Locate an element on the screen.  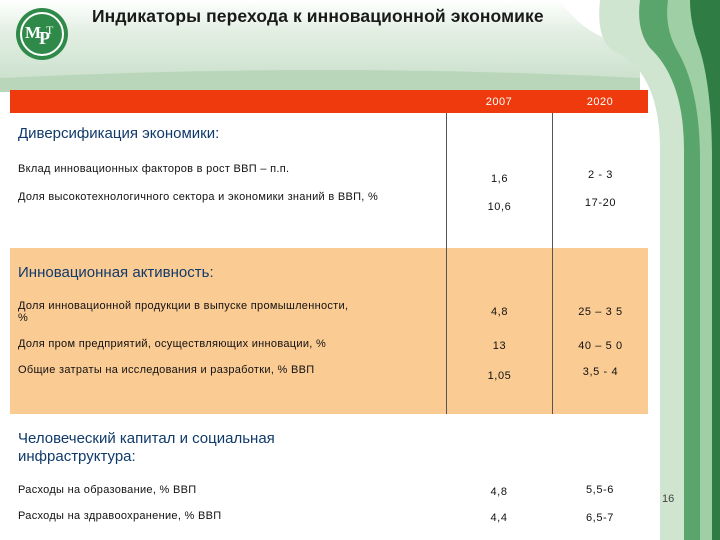
header-empty is located at coordinates (228, 101).